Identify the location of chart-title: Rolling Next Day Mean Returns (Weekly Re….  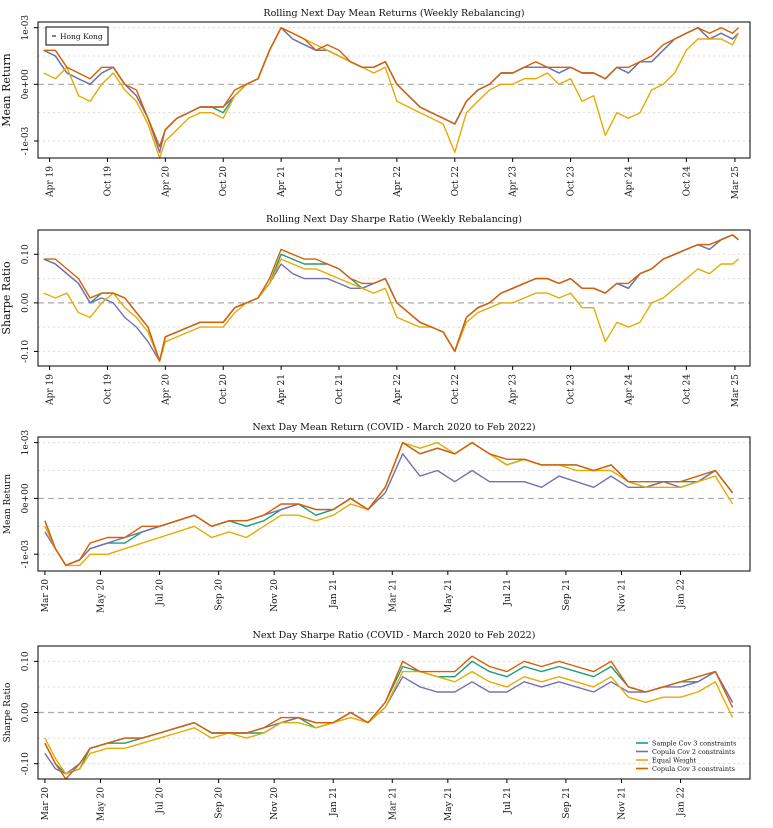
(393, 13).